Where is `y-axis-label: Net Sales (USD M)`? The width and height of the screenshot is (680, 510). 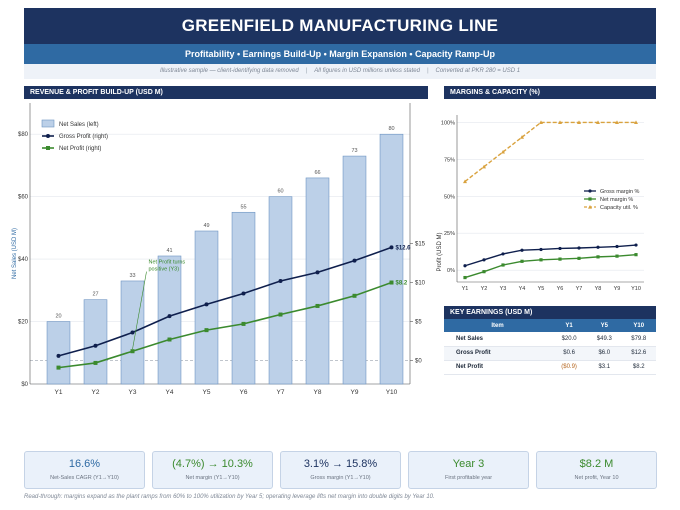 y-axis-label: Net Sales (USD M) is located at coordinates (15, 253).